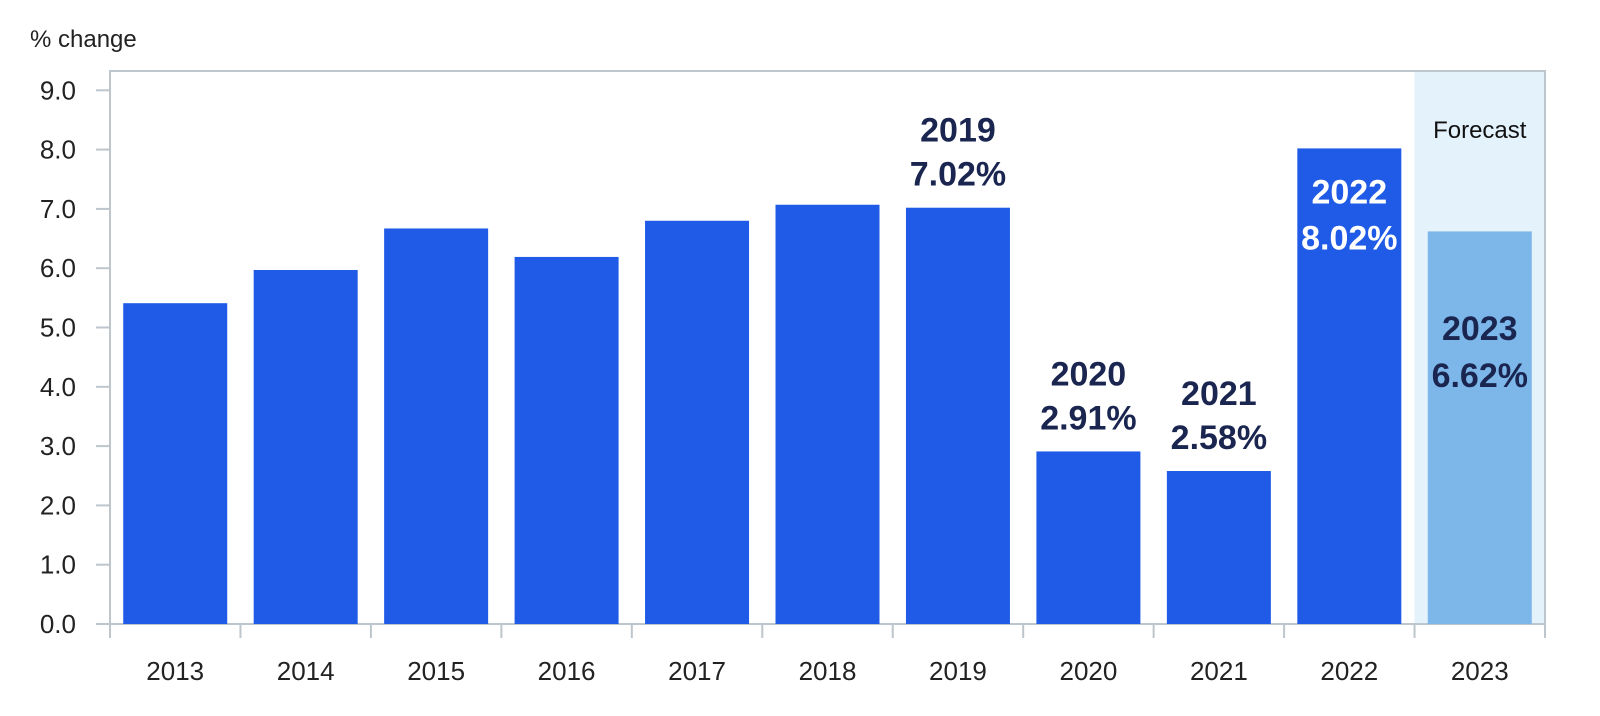  I want to click on bar-2021, so click(1218, 547).